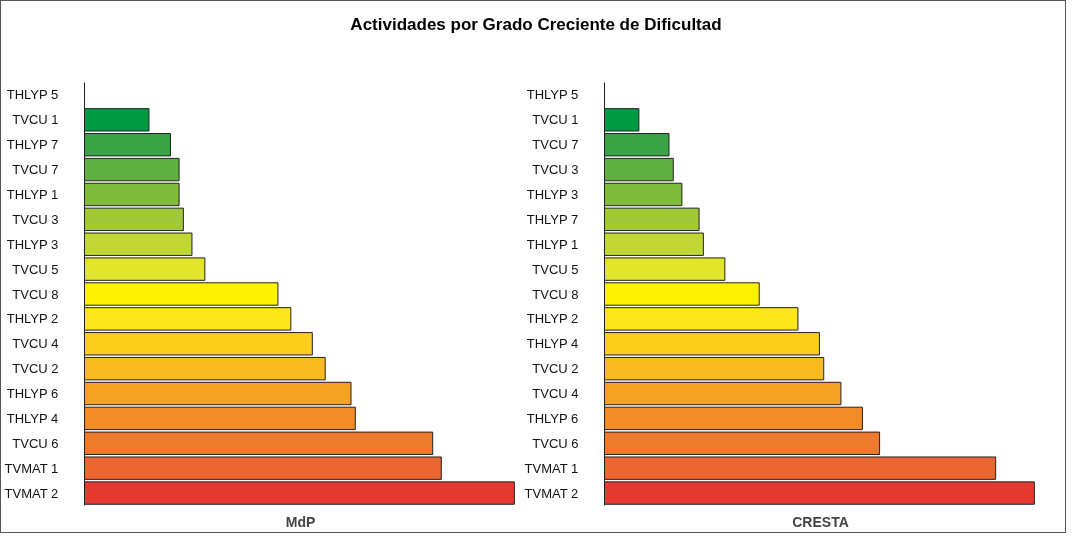  I want to click on x-axis-title: MdP, so click(300, 521).